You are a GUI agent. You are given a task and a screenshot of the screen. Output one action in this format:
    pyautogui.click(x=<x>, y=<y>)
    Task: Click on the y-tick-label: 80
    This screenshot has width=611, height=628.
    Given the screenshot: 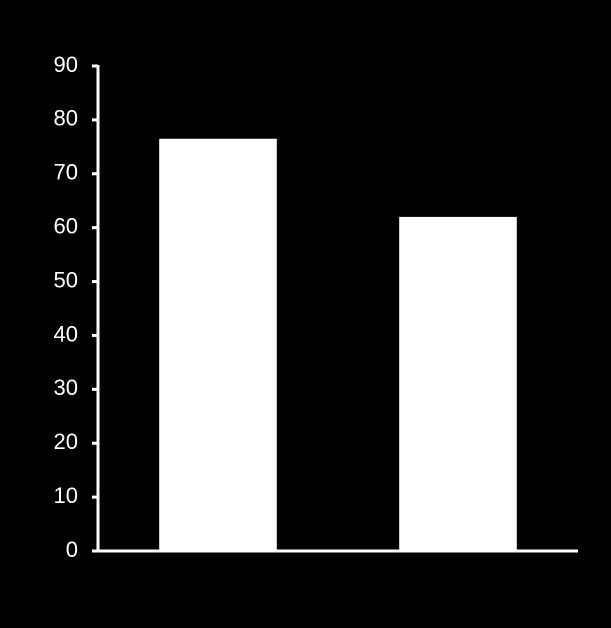 What is the action you would take?
    pyautogui.click(x=66, y=118)
    